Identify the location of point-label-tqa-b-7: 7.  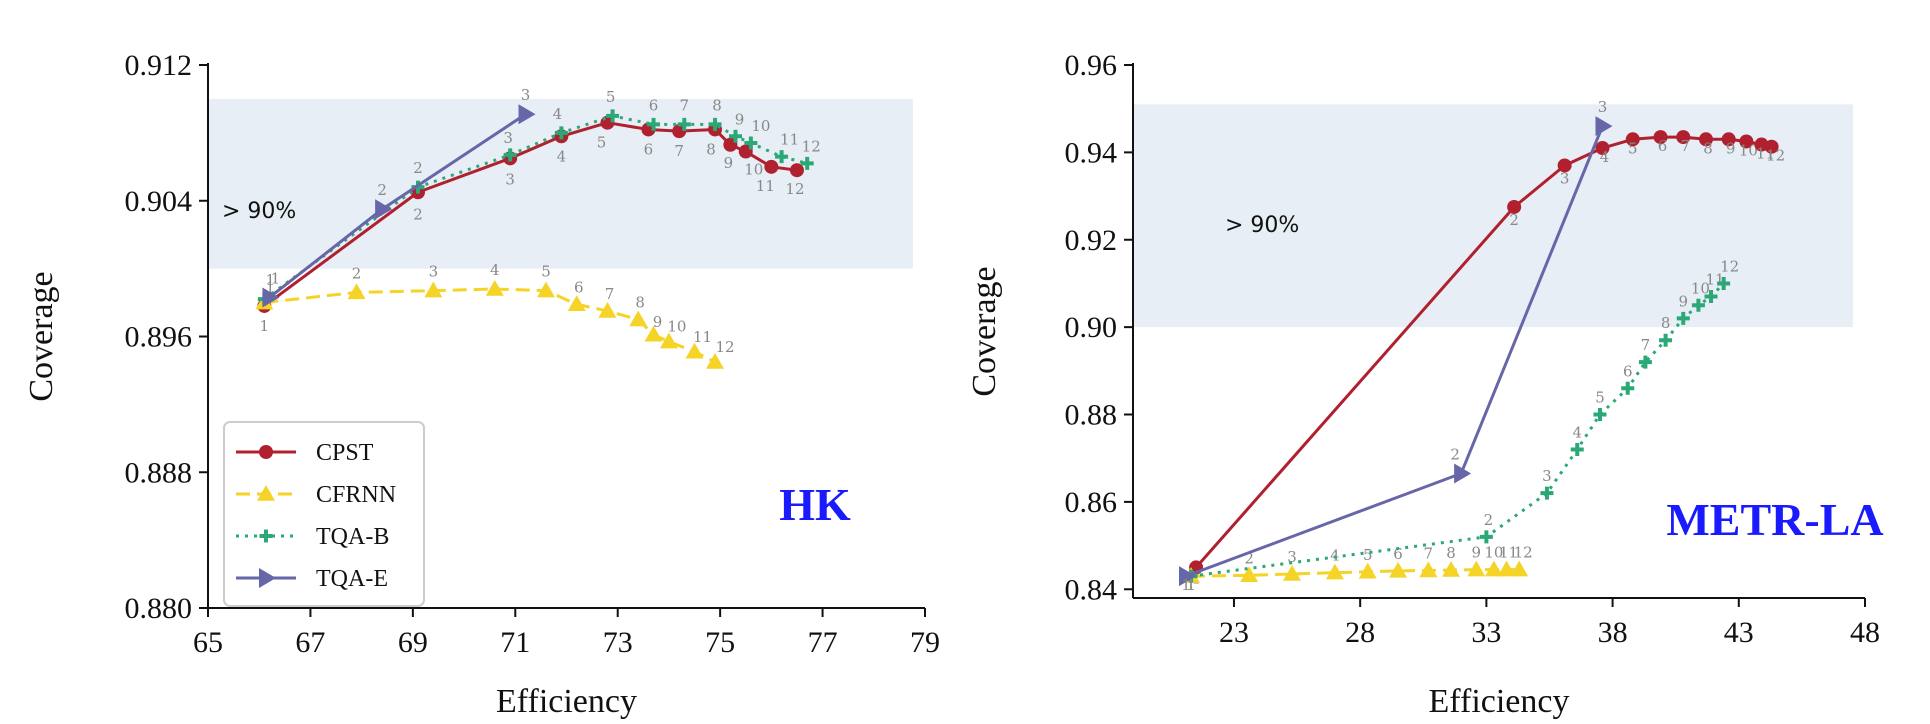
(685, 105).